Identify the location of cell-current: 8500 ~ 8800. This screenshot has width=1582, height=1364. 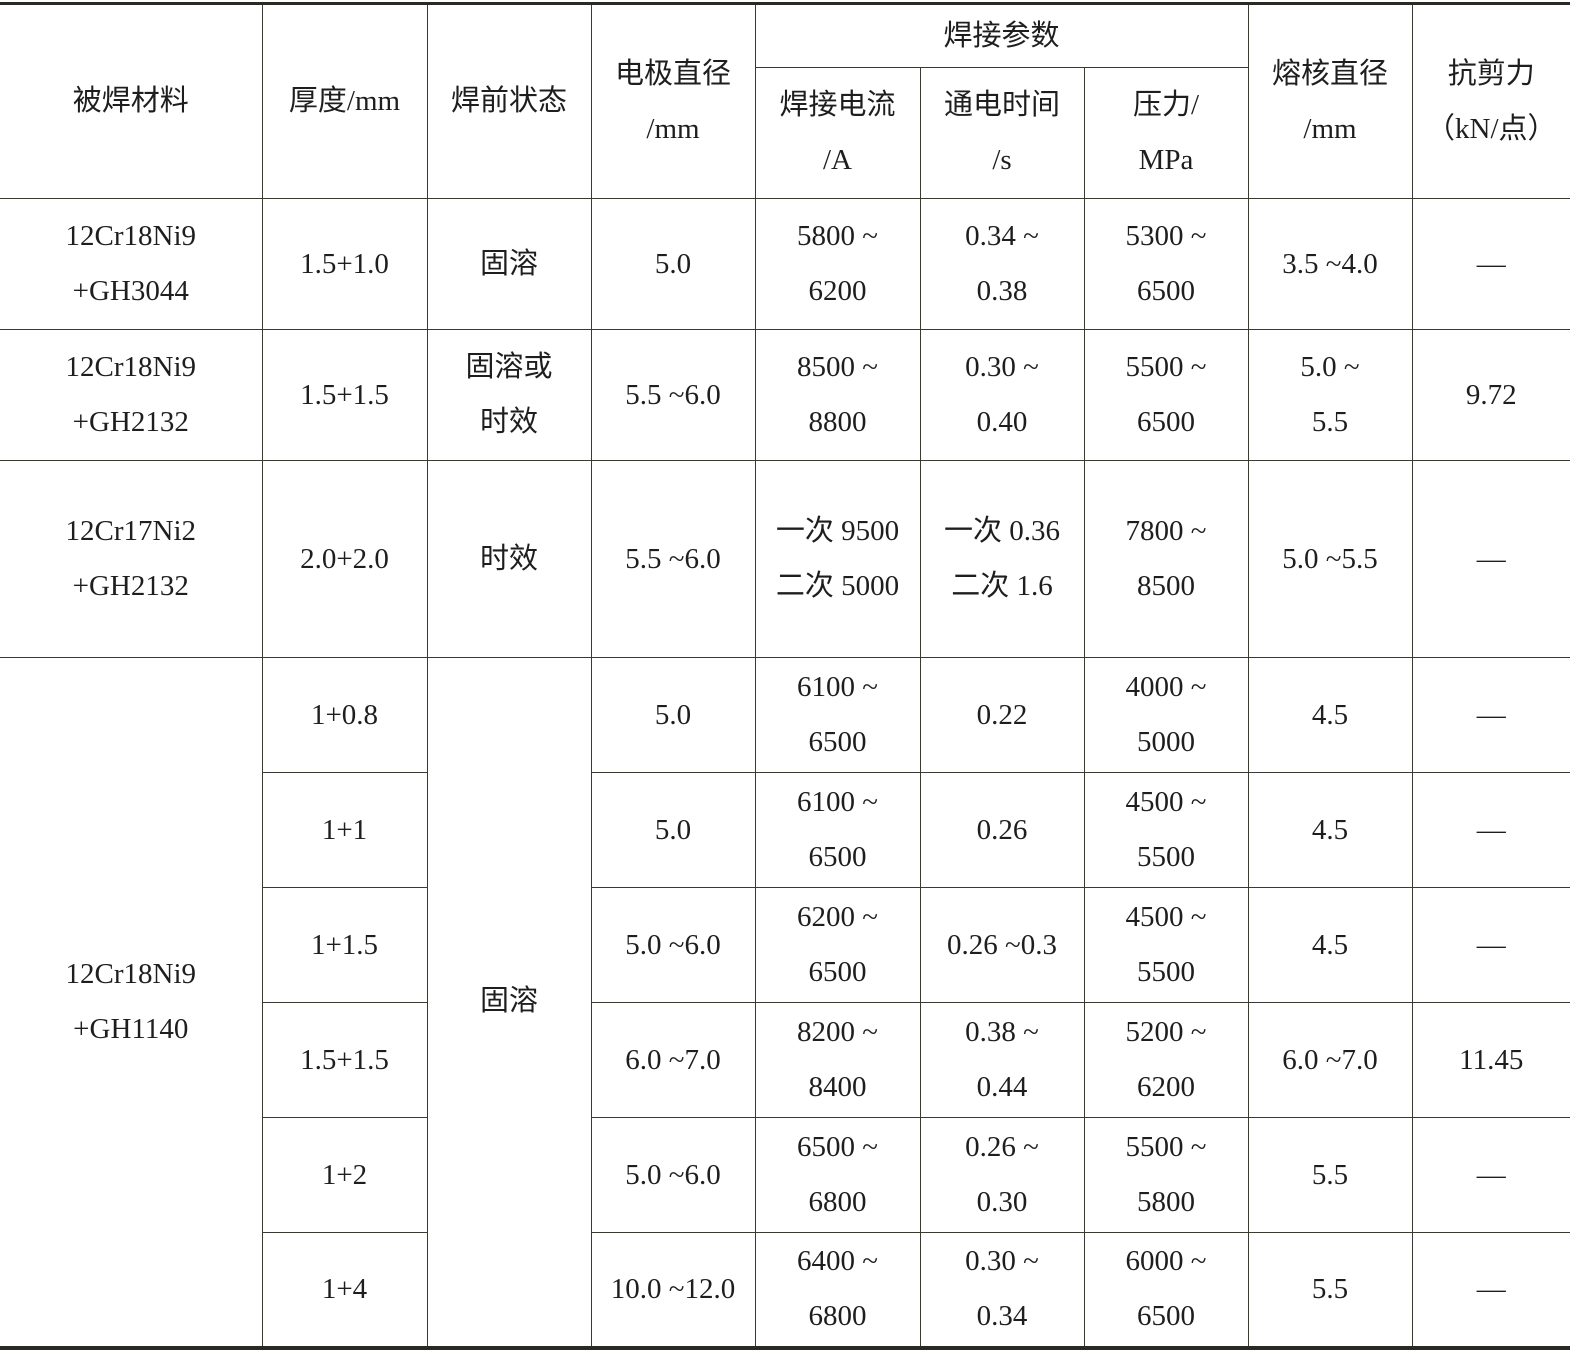
(837, 395).